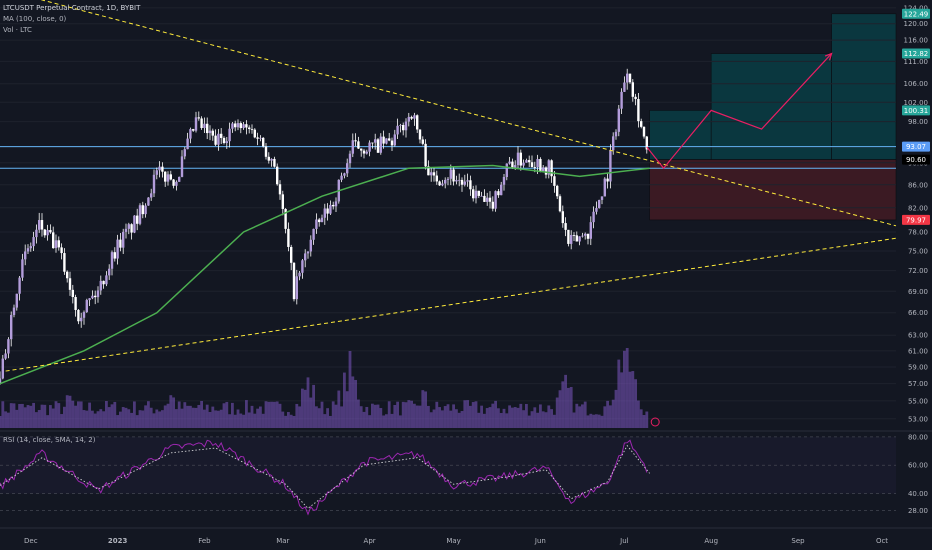  I want to click on projection-path, so click(739, 111).